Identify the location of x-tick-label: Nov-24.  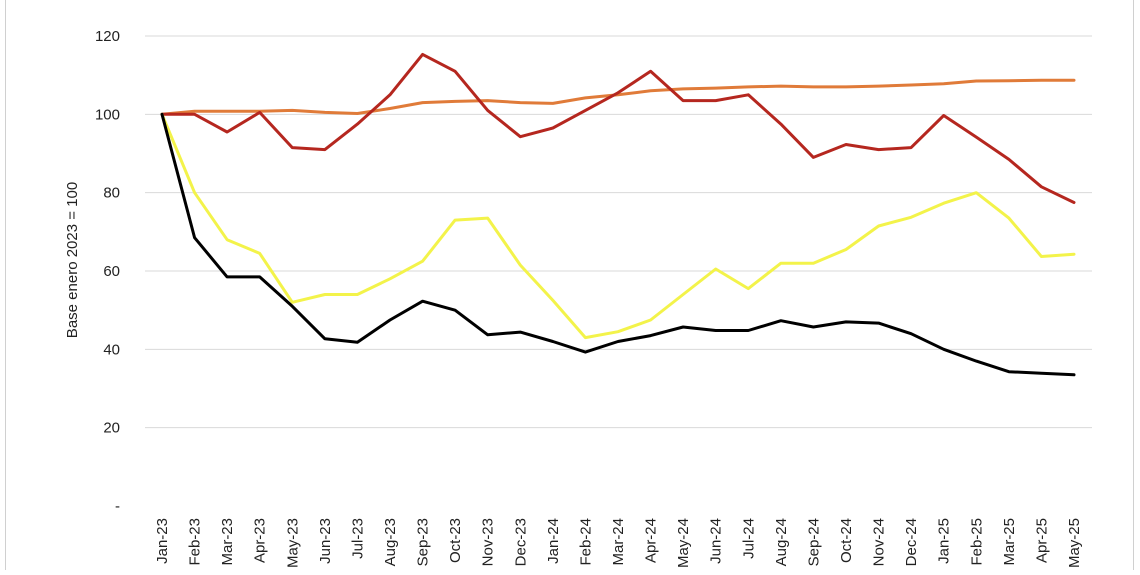
(879, 542).